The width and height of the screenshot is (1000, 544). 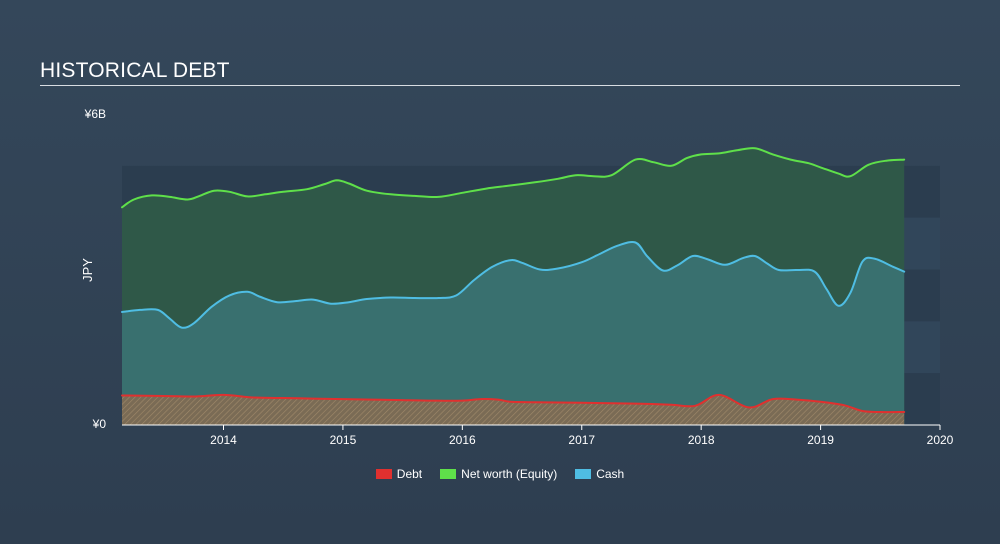 I want to click on legend: Debt Net worth (Equity) Cash, so click(x=500, y=474).